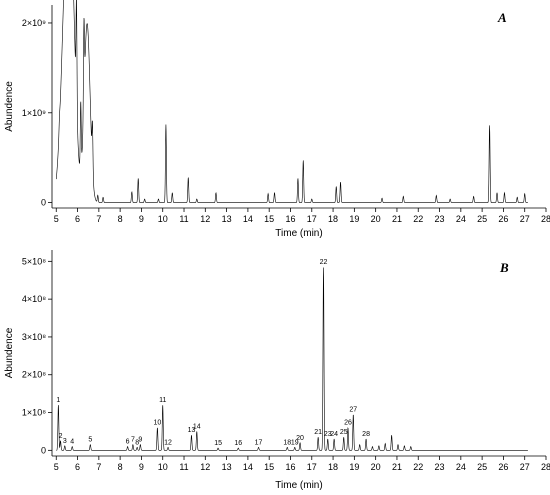 The height and width of the screenshot is (495, 550). Describe the element at coordinates (9, 352) in the screenshot. I see `y-axis-title-b: Abundence` at that location.